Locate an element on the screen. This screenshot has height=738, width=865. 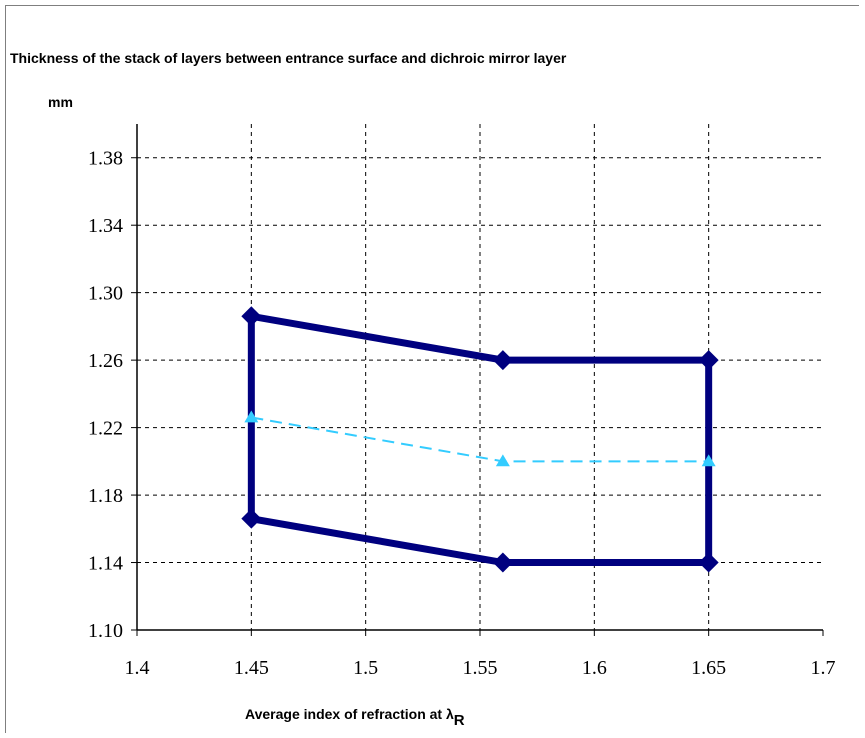
y-tick-label: 1.22 is located at coordinates (105, 429).